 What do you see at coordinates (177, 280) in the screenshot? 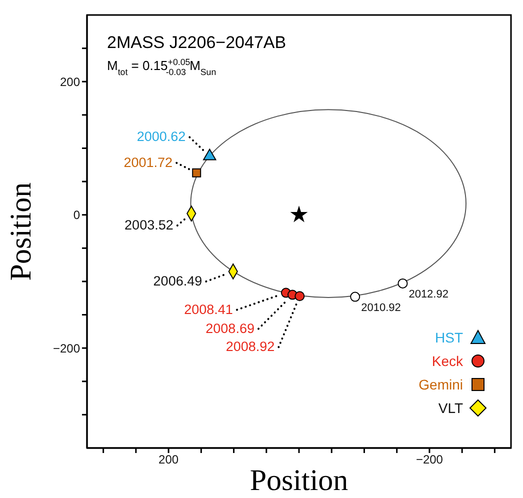
I see `annotation: 2006.49` at bounding box center [177, 280].